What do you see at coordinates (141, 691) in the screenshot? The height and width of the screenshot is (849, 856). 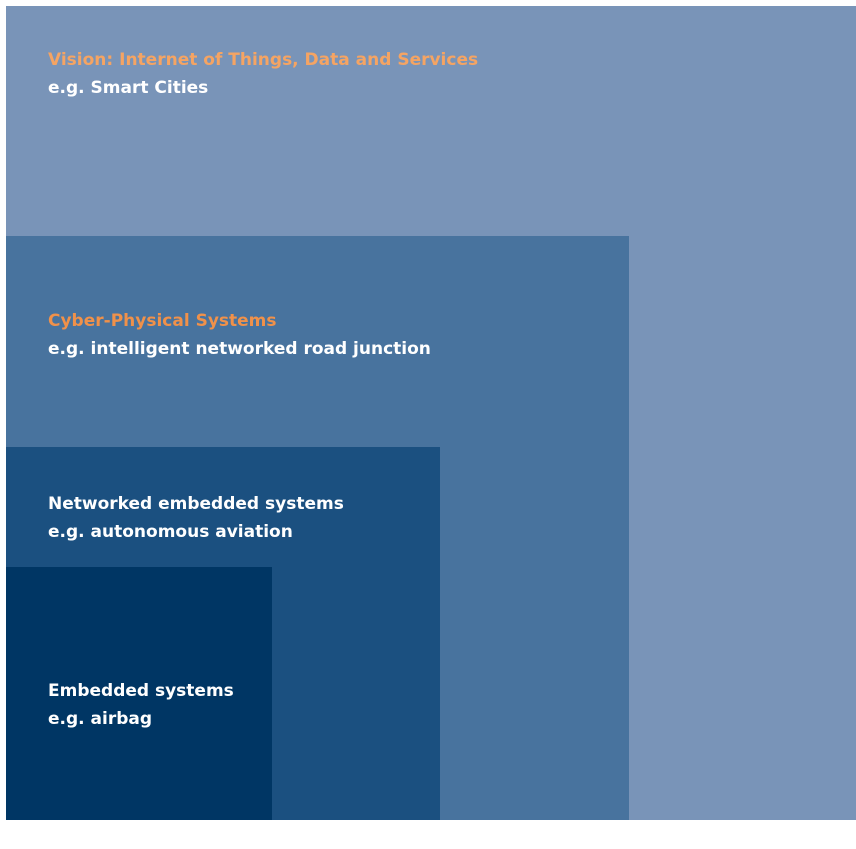 I see `layer-title: Embedded systems` at bounding box center [141, 691].